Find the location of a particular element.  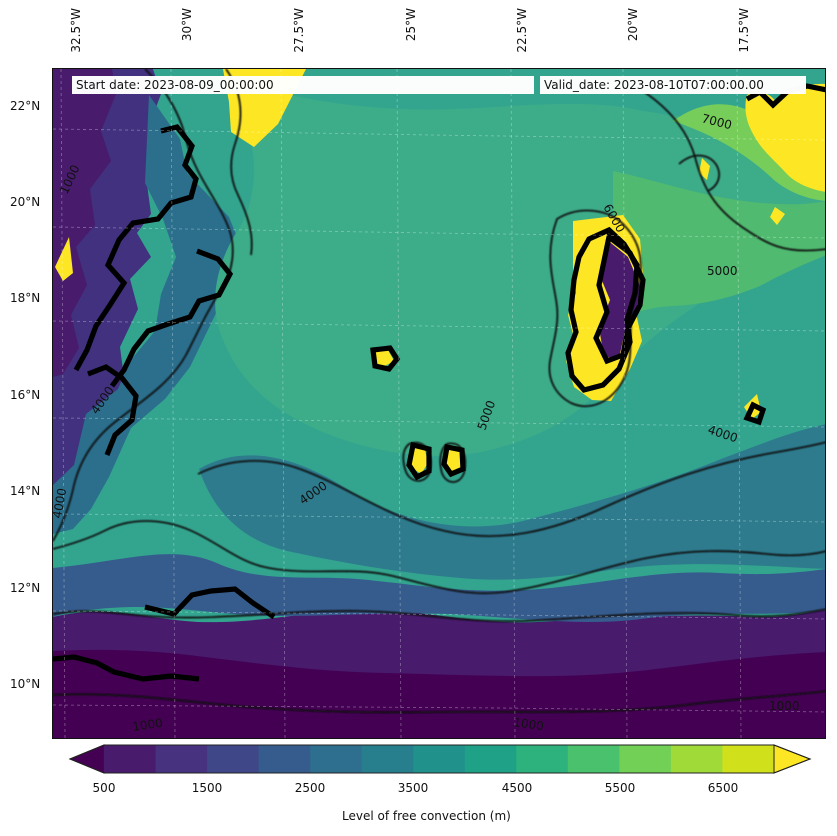

start-date-label: Start date: 2023-08-09_00:00:00 is located at coordinates (303, 85).